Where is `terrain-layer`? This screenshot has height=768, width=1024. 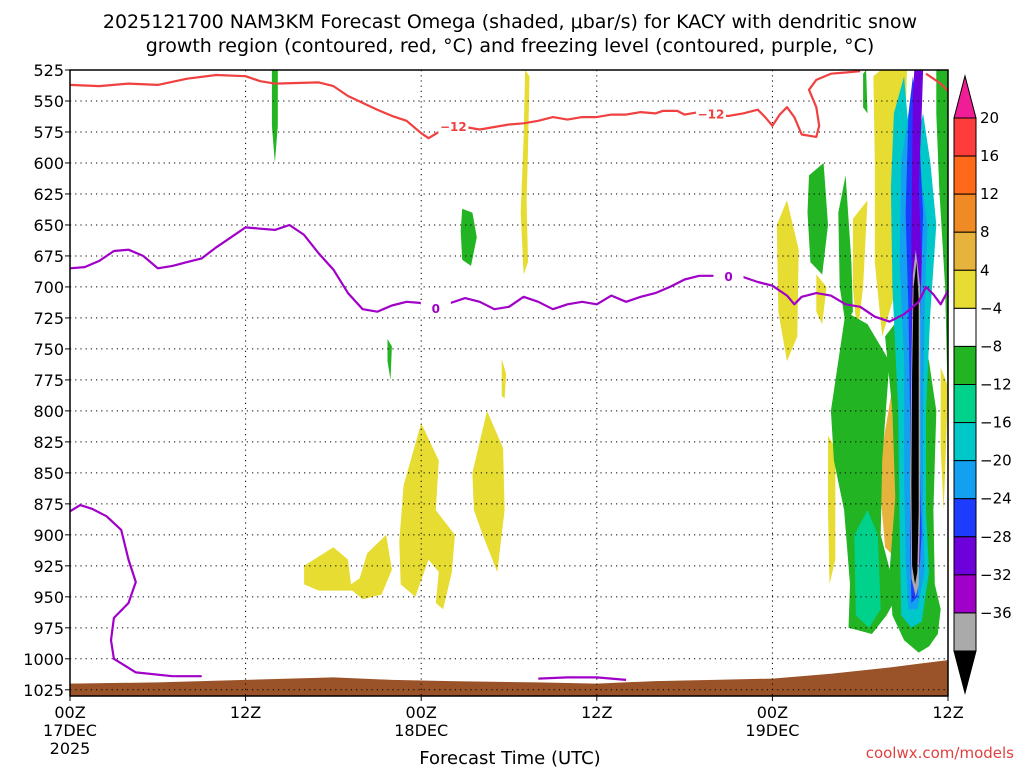
terrain-layer is located at coordinates (509, 678).